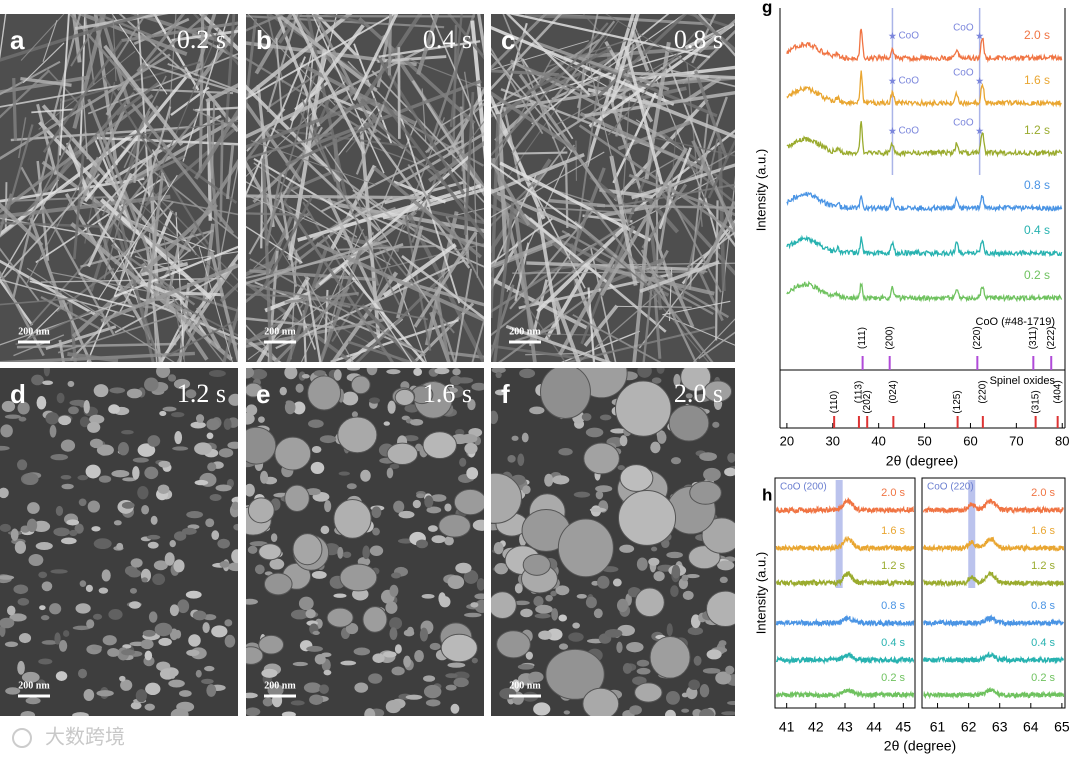 The height and width of the screenshot is (757, 1080). Describe the element at coordinates (924, 440) in the screenshot. I see `x-tick-label: 50` at that location.